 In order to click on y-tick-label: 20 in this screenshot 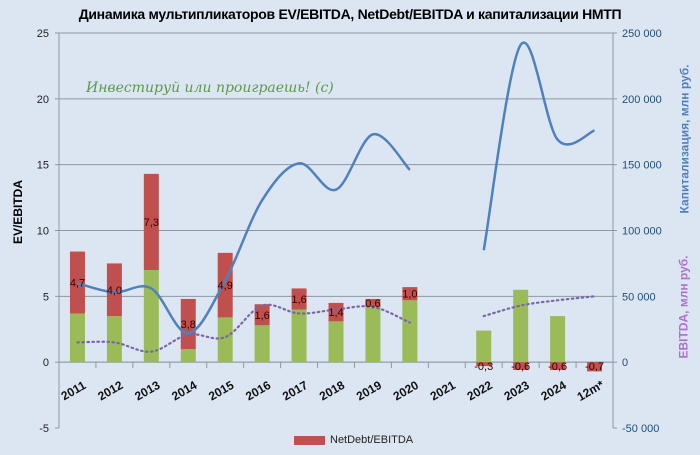, I will do `click(43, 100)`.